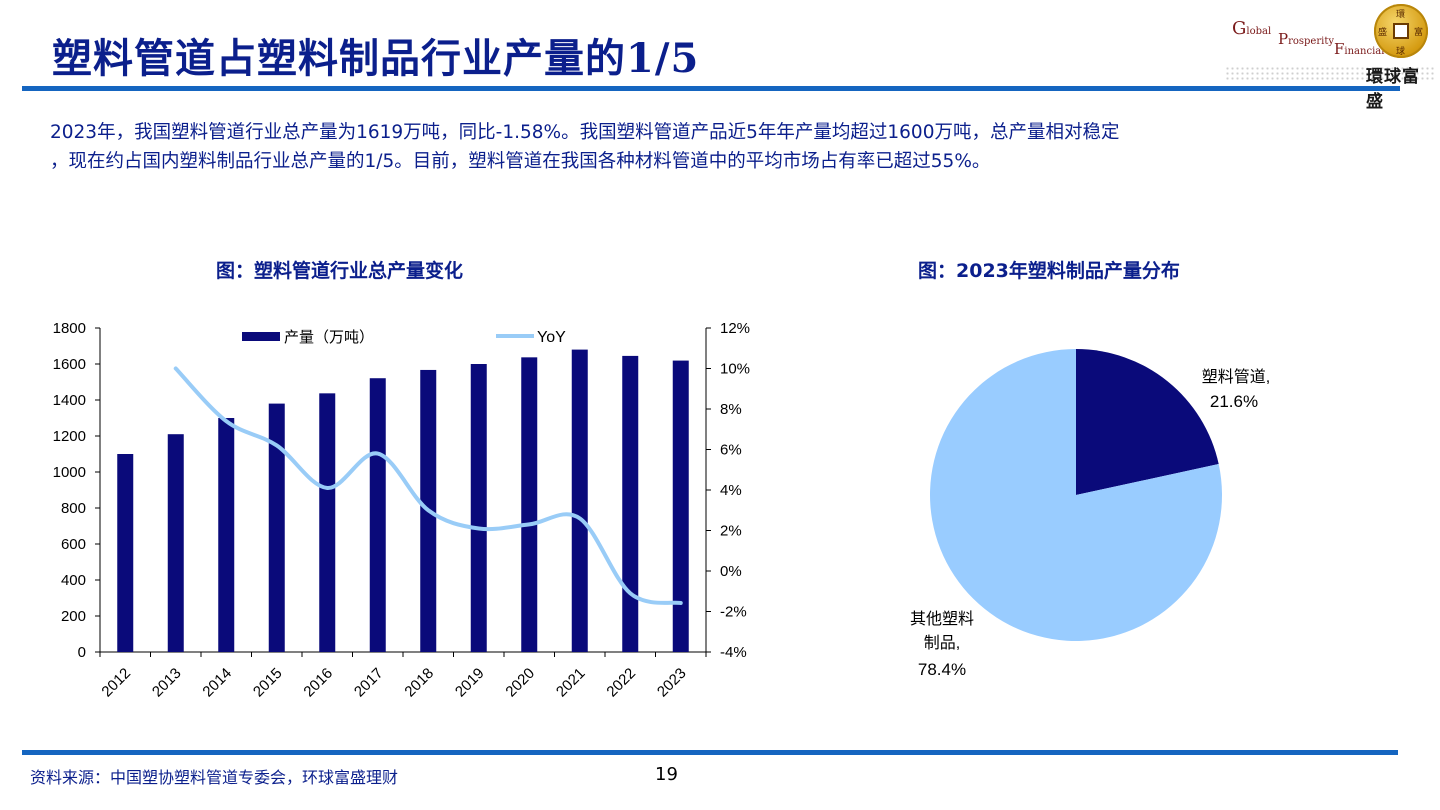 This screenshot has width=1440, height=810. What do you see at coordinates (571, 683) in the screenshot?
I see `x-tick-label: 2021` at bounding box center [571, 683].